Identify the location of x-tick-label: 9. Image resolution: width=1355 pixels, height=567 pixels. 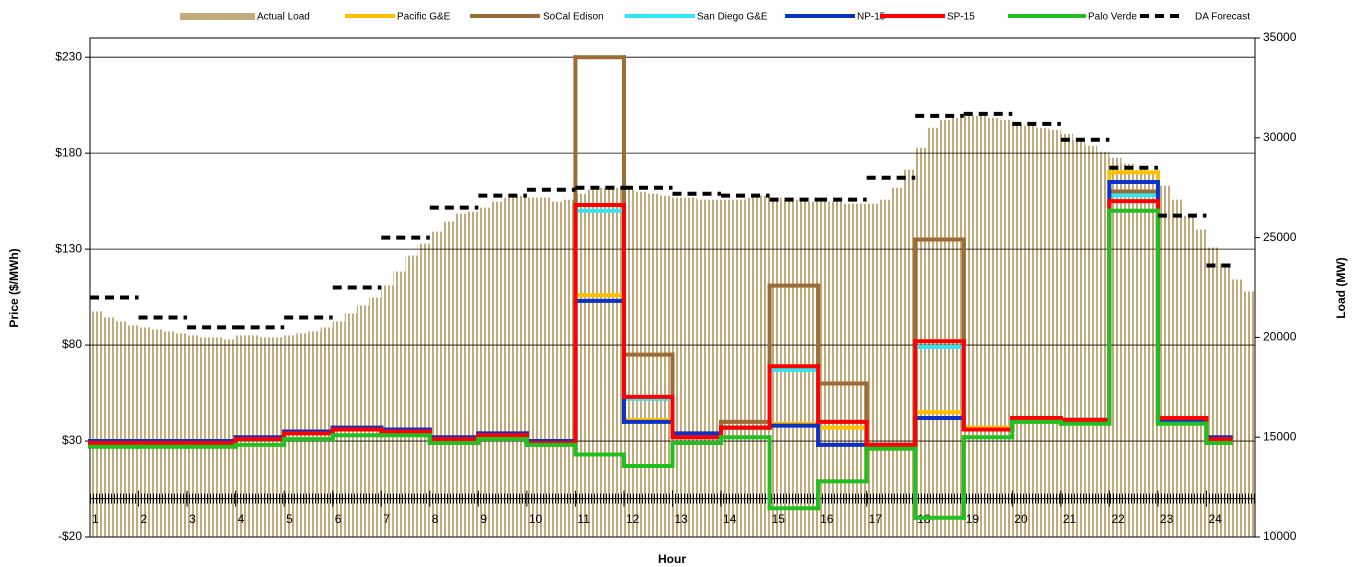
(483, 519).